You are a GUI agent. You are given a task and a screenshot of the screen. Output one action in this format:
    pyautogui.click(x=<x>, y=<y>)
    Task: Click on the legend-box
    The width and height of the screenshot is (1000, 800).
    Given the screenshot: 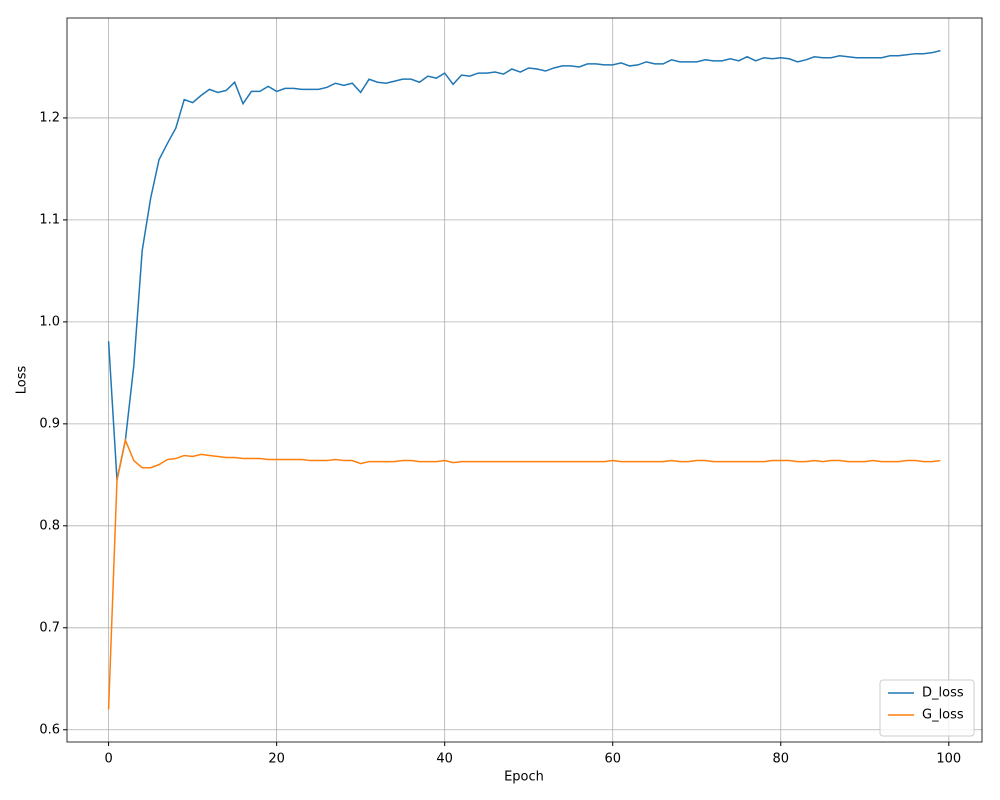 What is the action you would take?
    pyautogui.click(x=927, y=708)
    